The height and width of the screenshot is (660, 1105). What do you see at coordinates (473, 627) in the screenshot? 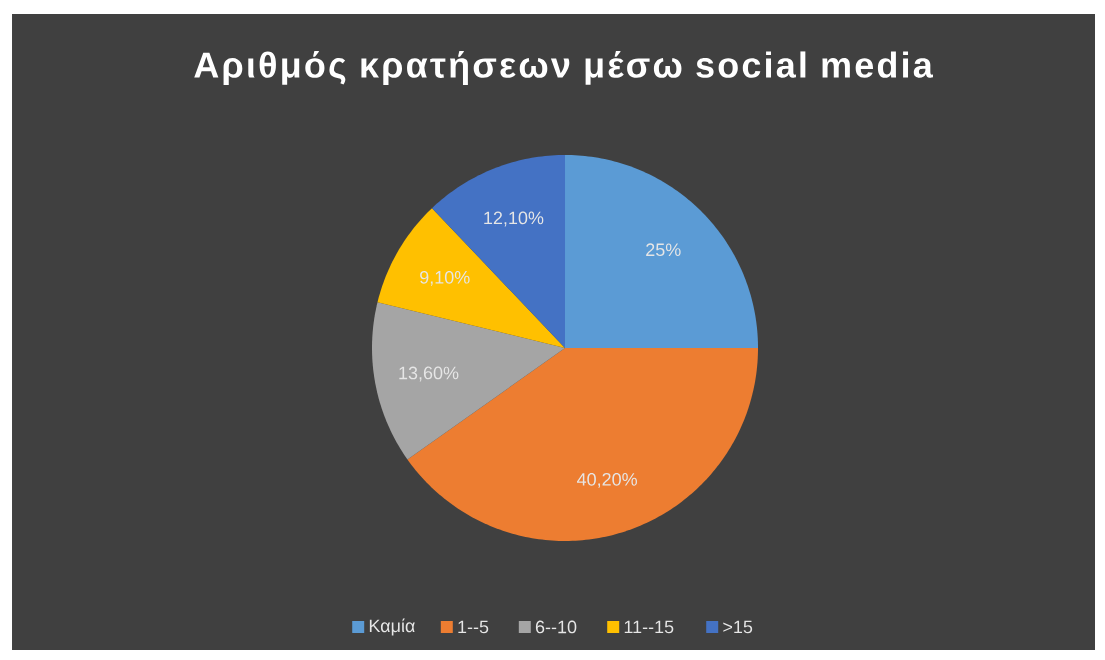
I see `legend-label: 1--5` at bounding box center [473, 627].